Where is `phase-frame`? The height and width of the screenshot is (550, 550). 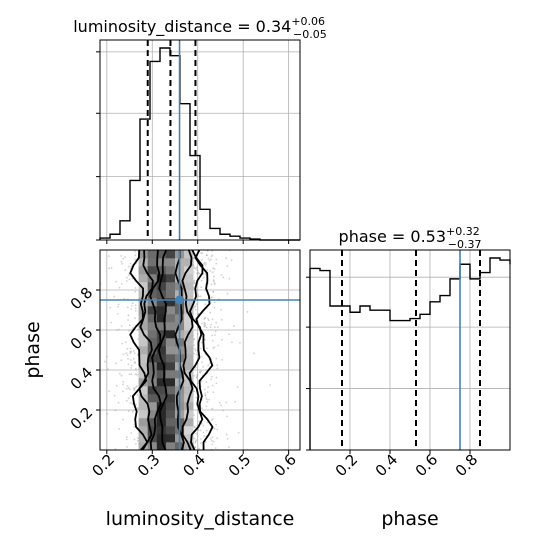
phase-frame is located at coordinates (410, 350).